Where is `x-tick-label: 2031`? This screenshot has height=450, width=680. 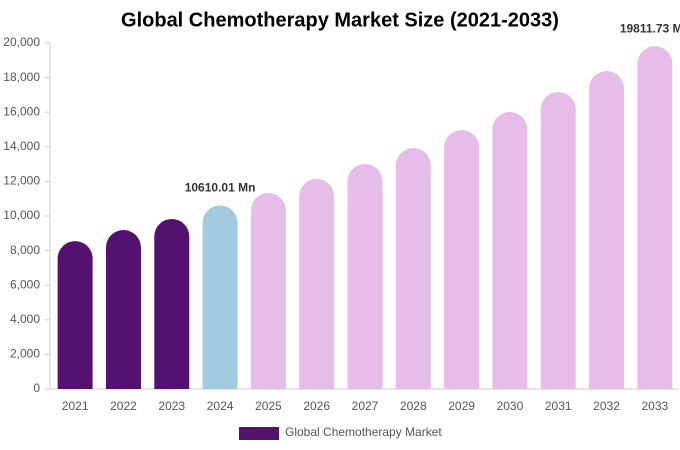 x-tick-label: 2031 is located at coordinates (558, 406).